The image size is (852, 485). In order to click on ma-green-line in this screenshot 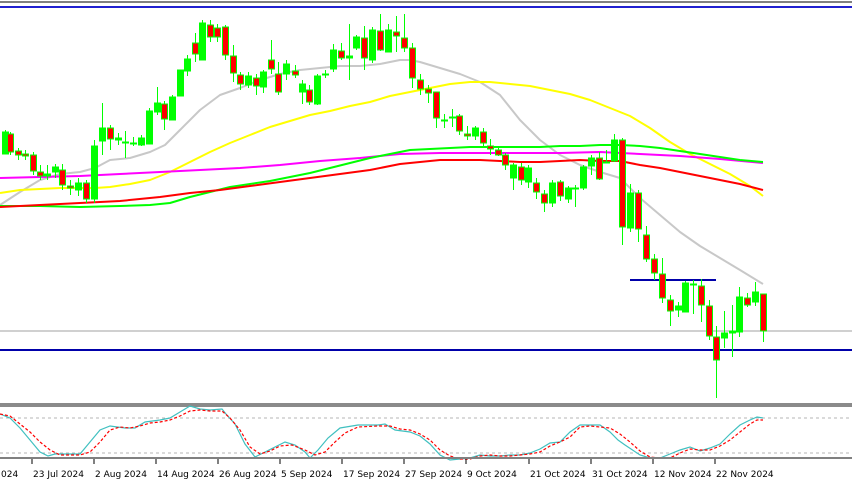, I will do `click(382, 176)`.